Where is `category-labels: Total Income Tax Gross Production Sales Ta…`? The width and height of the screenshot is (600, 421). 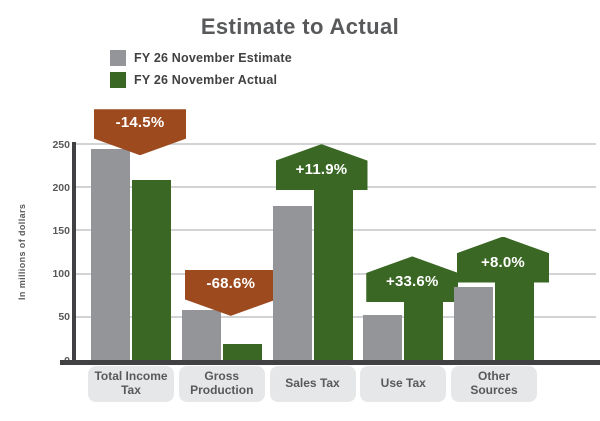
category-labels: Total Income Tax Gross Production Sales Ta… is located at coordinates (336, 386).